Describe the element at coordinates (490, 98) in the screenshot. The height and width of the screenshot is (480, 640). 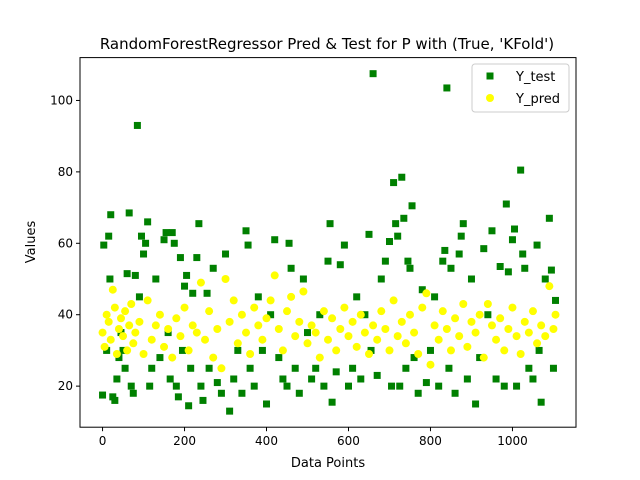
I see `legend-marker-pred` at that location.